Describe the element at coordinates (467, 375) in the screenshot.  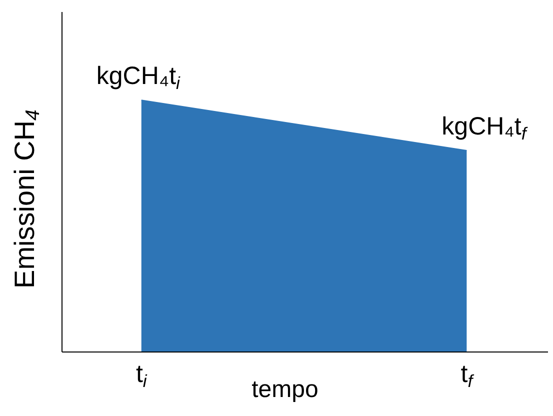
I see `x-tick-label: t$_{f}$` at that location.